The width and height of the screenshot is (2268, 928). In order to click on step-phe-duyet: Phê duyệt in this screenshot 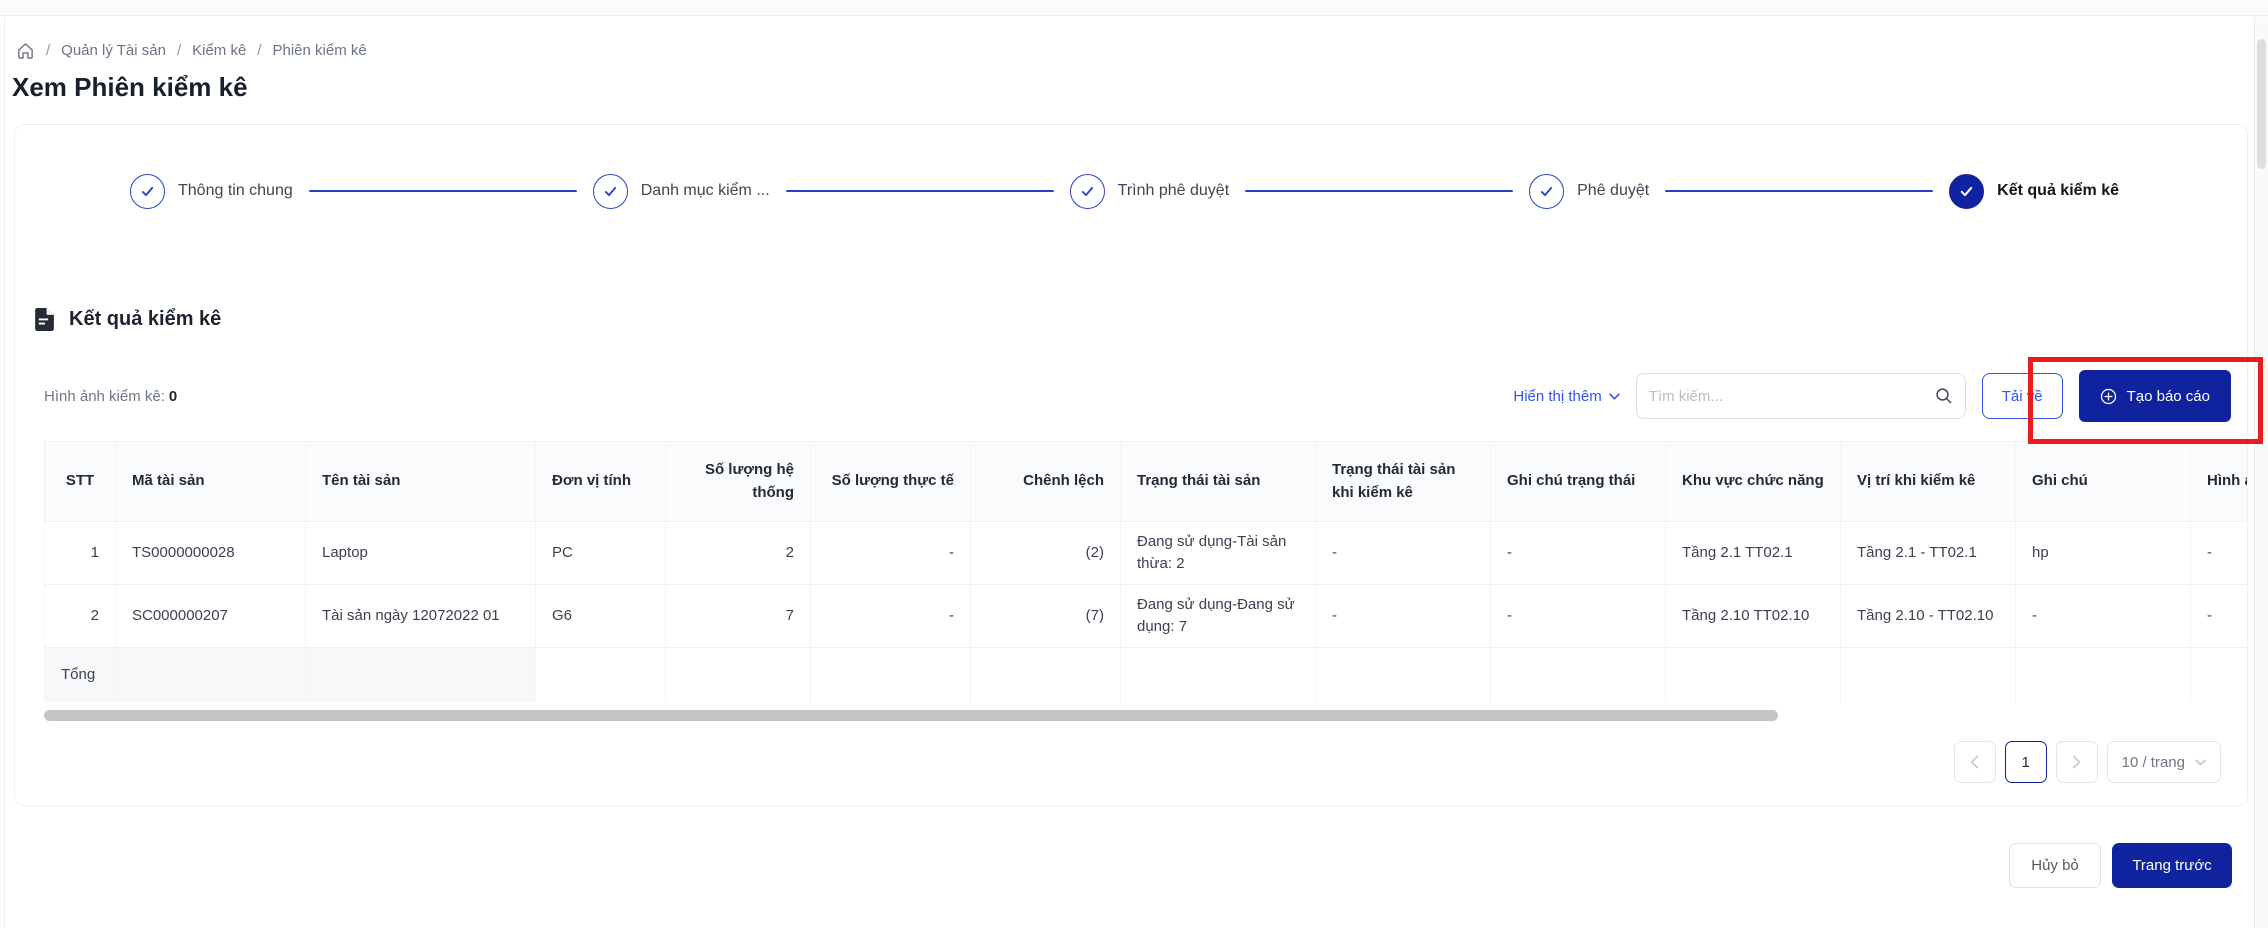, I will do `click(1589, 191)`.